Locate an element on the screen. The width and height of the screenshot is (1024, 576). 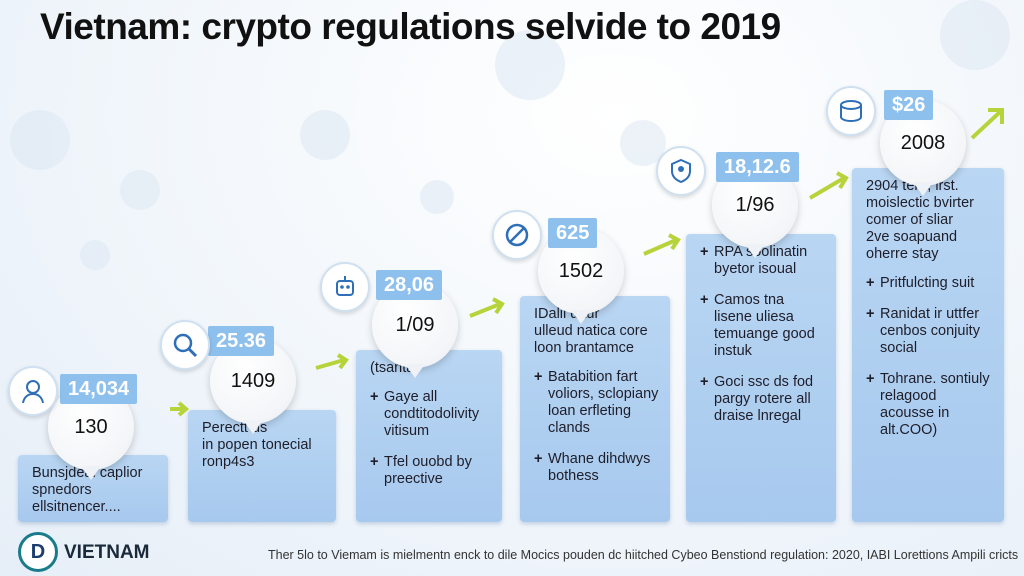
footer-brand: VIETNAM is located at coordinates (107, 552).